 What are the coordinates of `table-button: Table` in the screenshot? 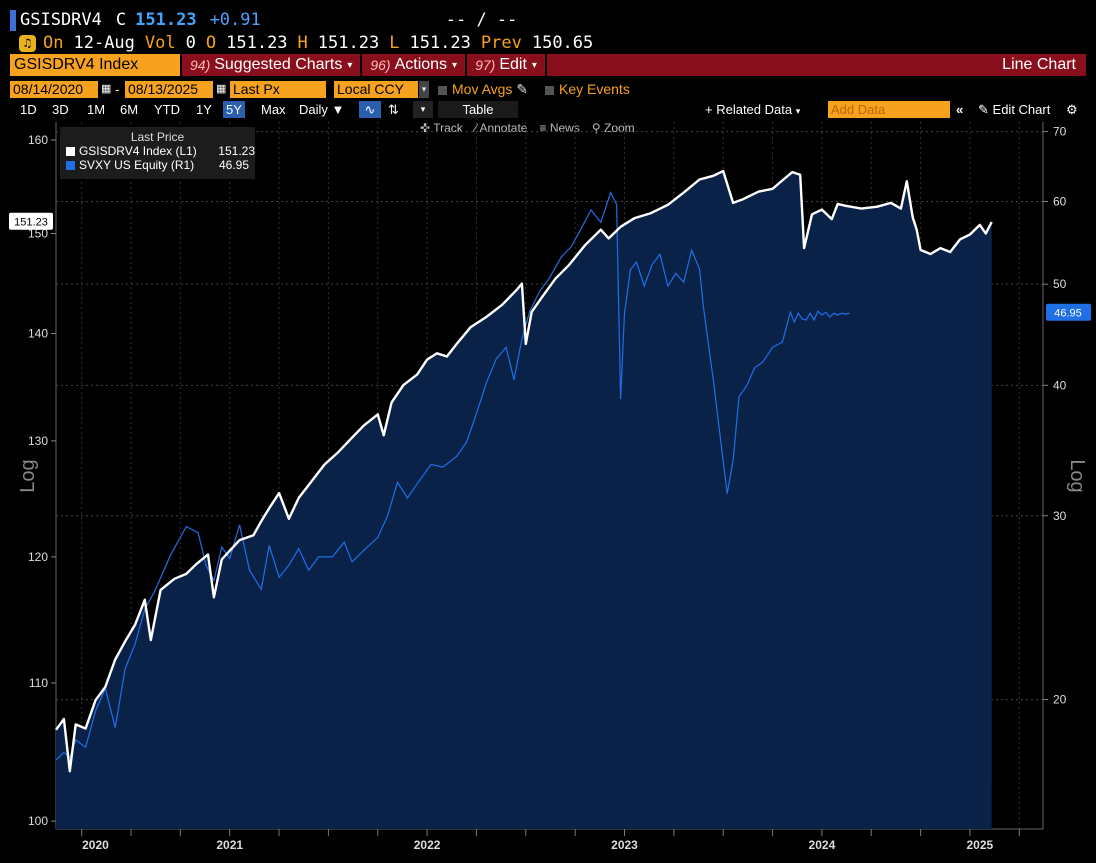 It's located at (478, 109).